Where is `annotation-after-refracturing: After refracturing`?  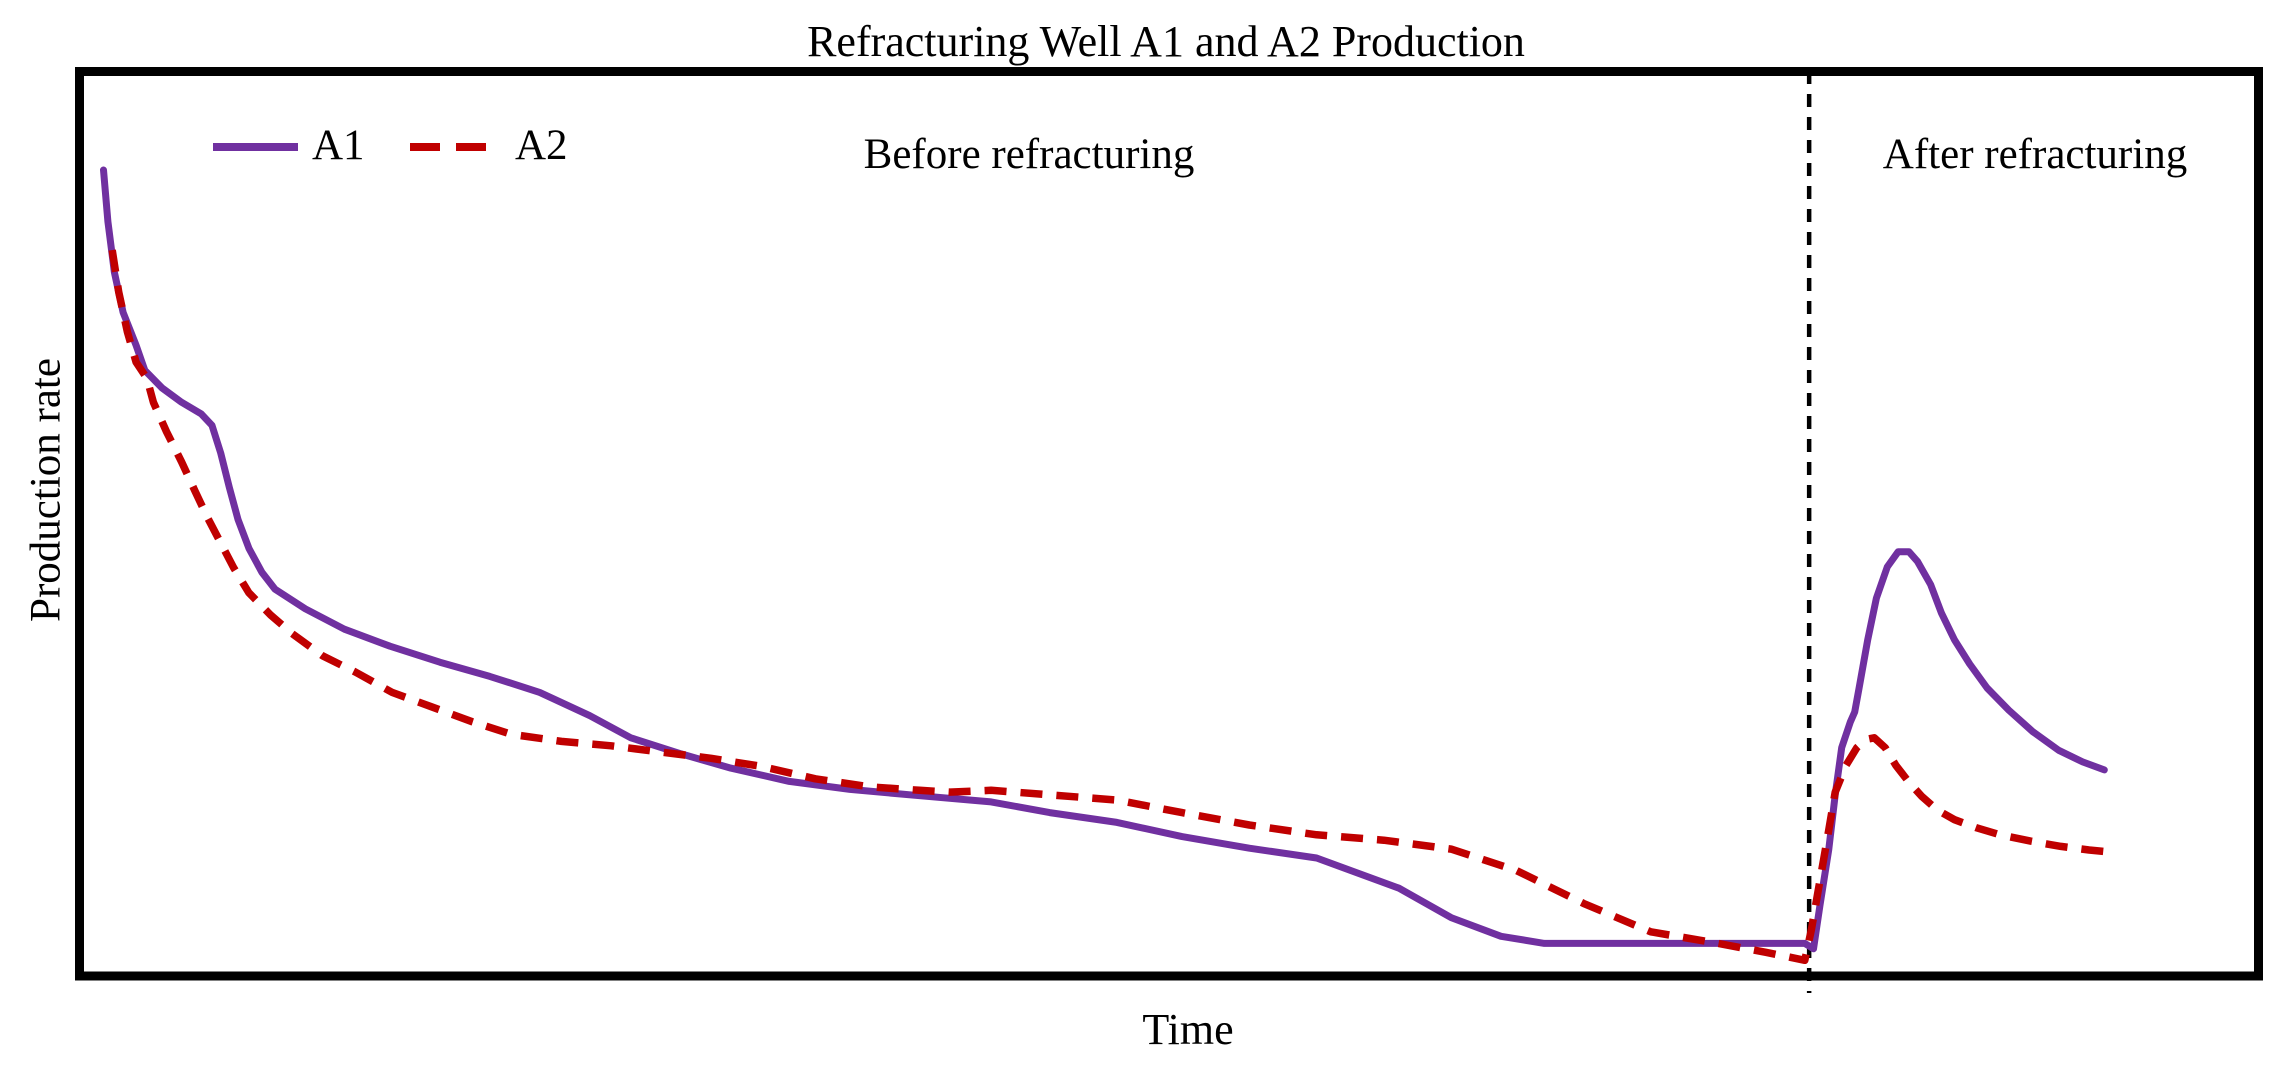 annotation-after-refracturing: After refracturing is located at coordinates (2035, 154).